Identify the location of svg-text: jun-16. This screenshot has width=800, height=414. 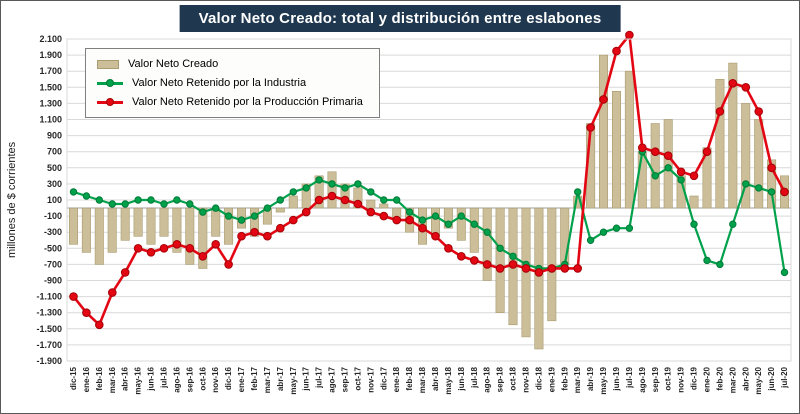
(151, 378).